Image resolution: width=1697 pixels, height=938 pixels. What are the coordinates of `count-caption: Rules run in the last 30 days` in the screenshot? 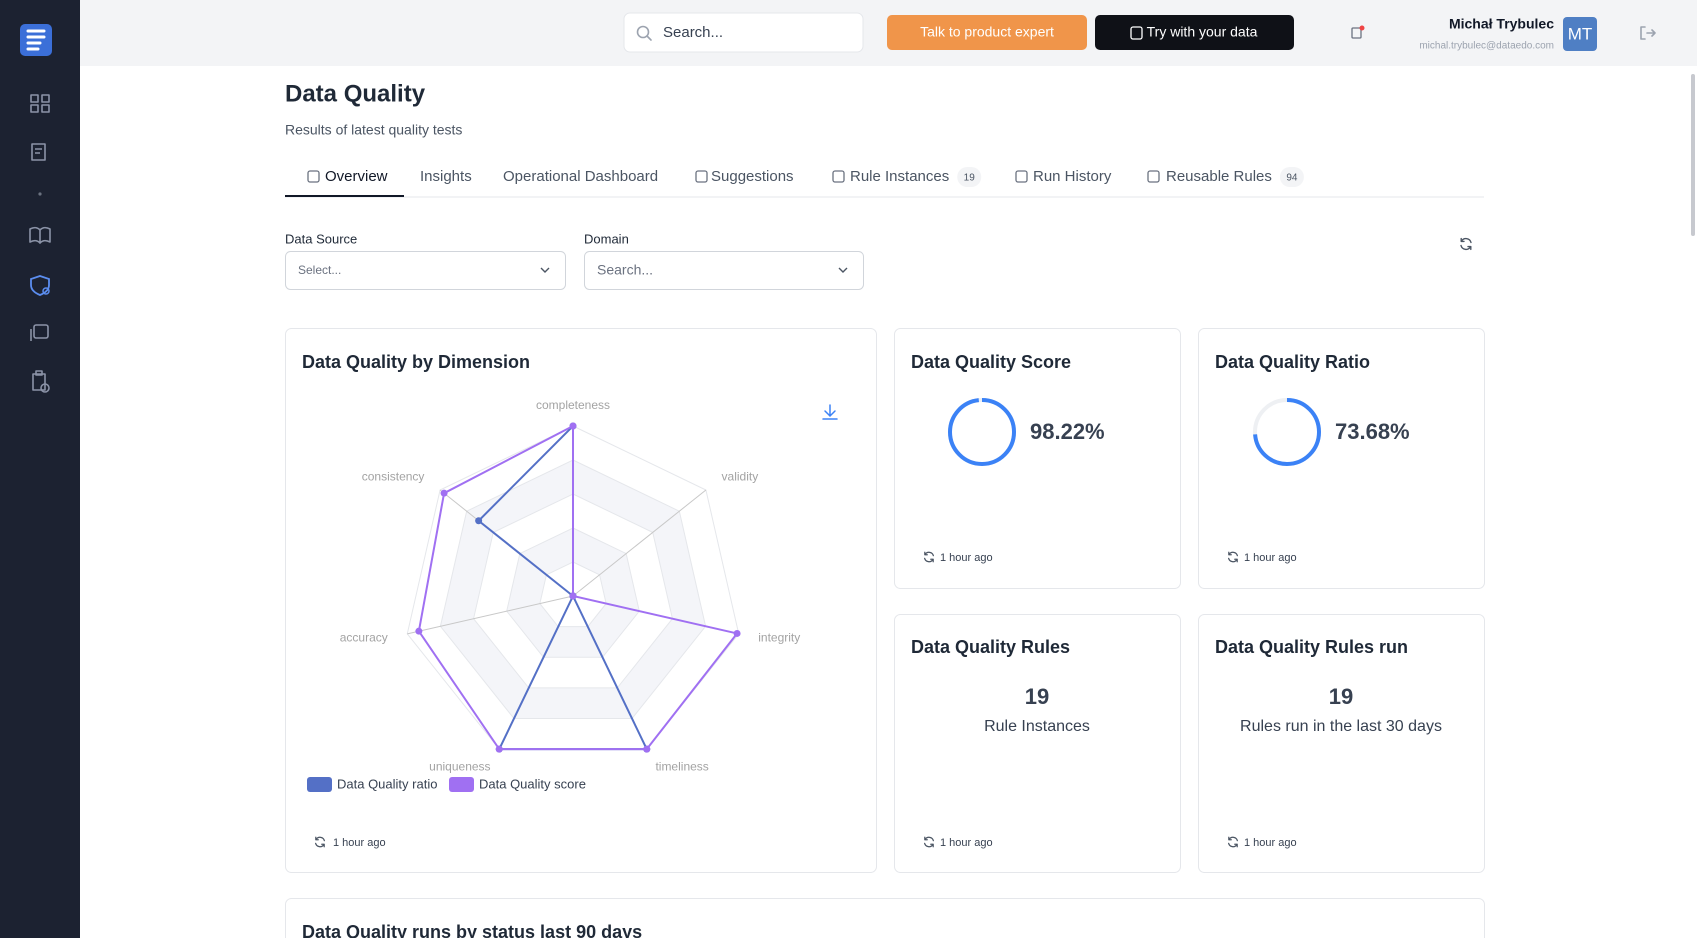 It's located at (1341, 726).